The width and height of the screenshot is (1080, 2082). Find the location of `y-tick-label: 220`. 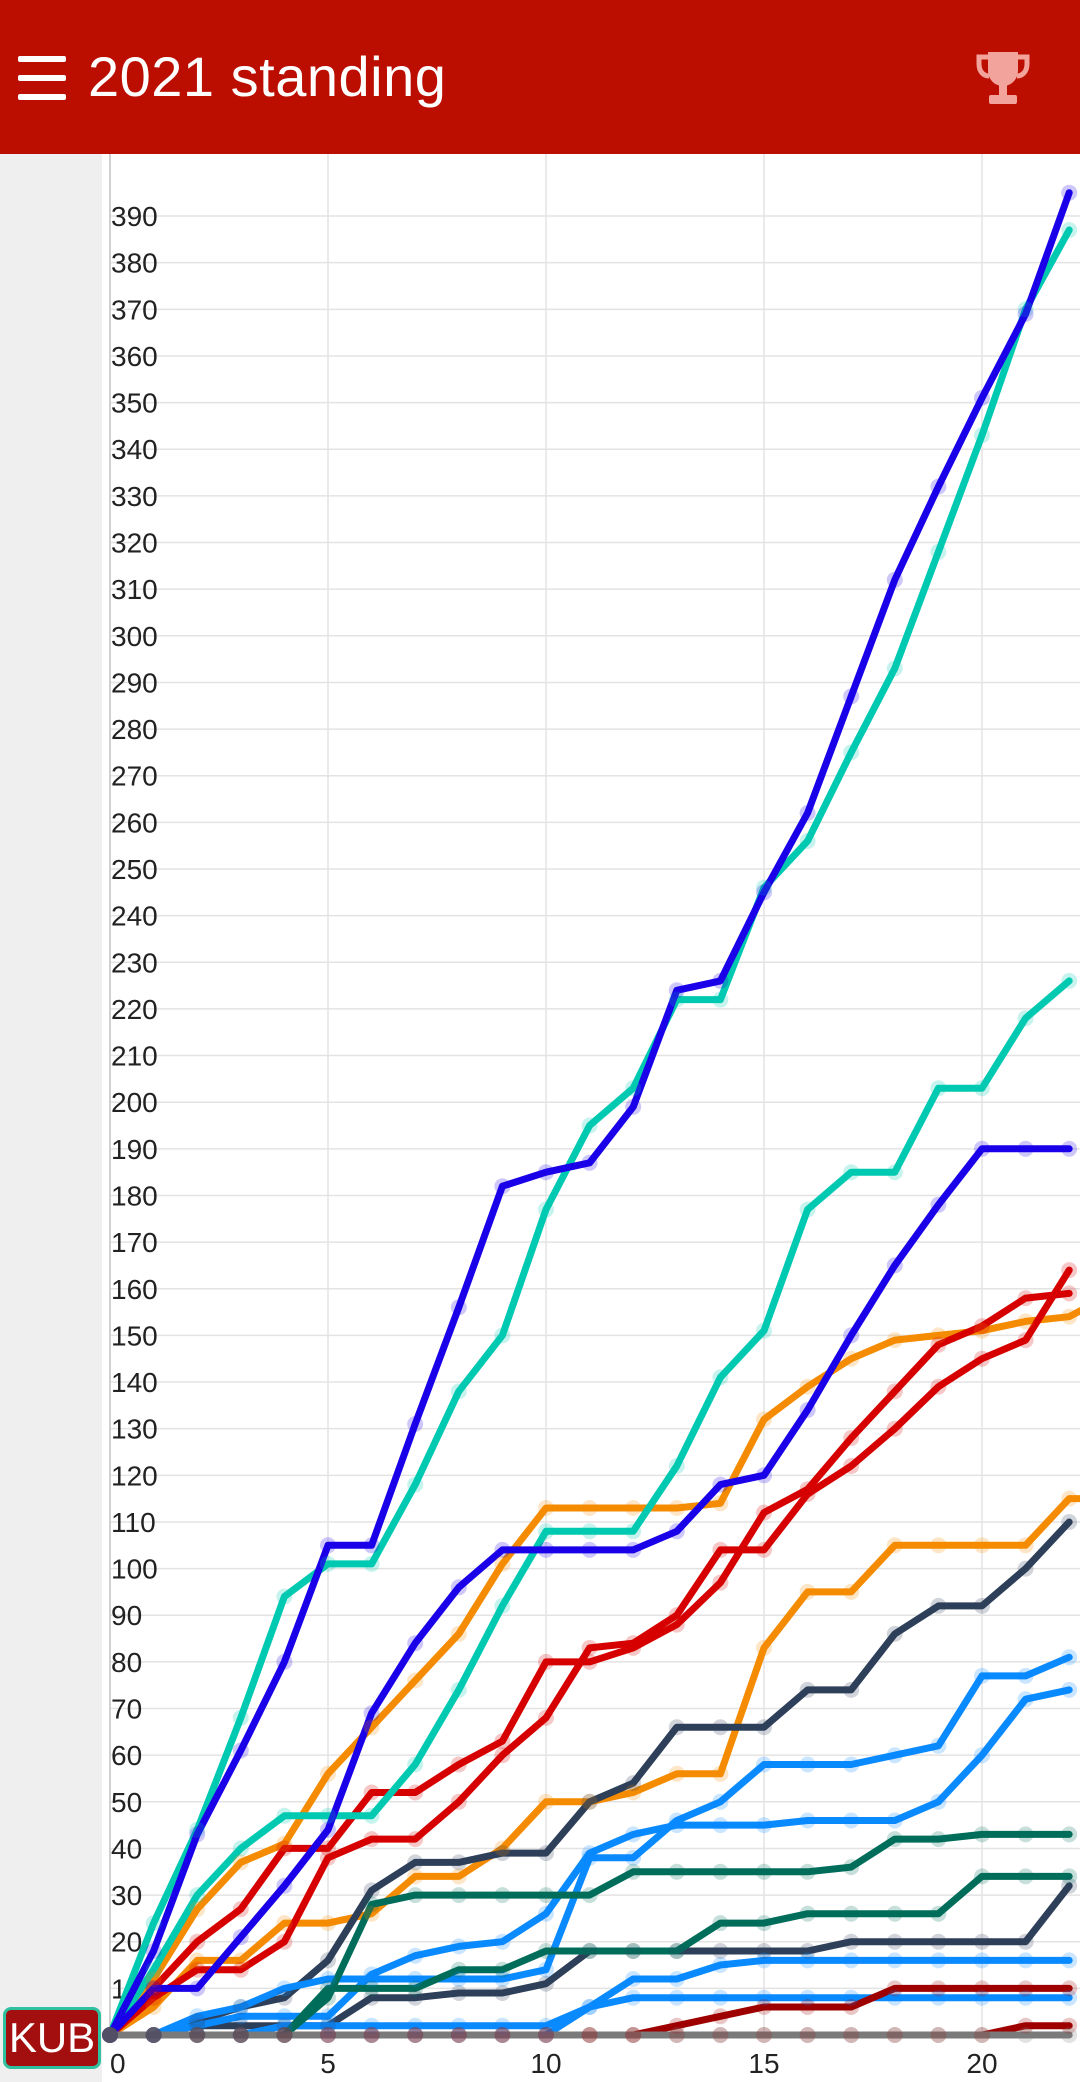

y-tick-label: 220 is located at coordinates (134, 1009).